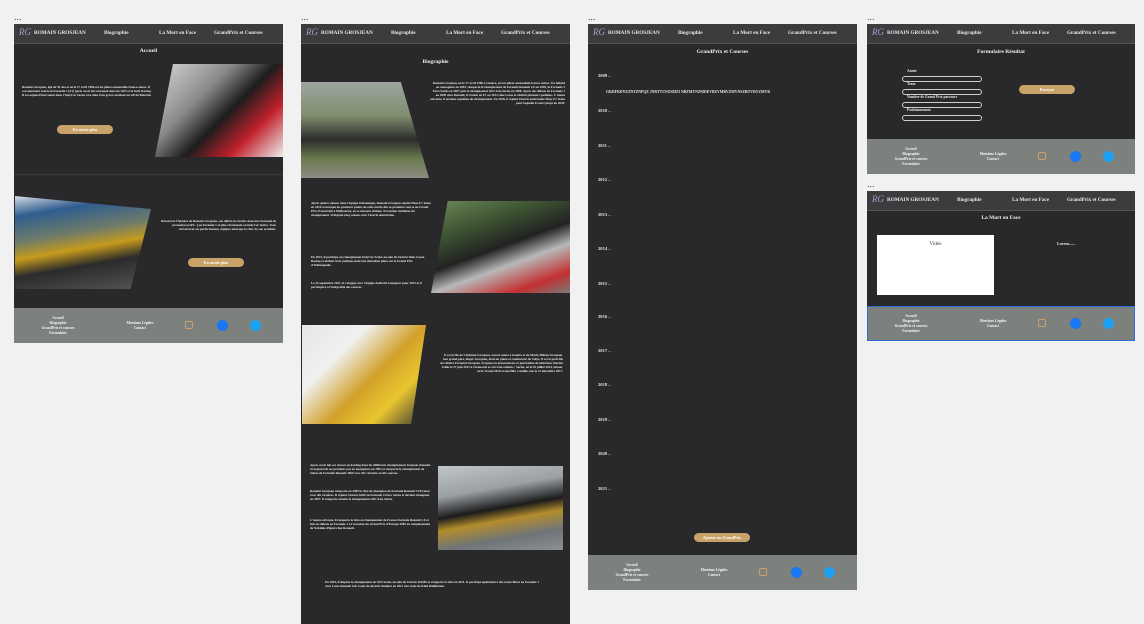  What do you see at coordinates (604, 145) in the screenshot?
I see `year-label: 2011 –` at bounding box center [604, 145].